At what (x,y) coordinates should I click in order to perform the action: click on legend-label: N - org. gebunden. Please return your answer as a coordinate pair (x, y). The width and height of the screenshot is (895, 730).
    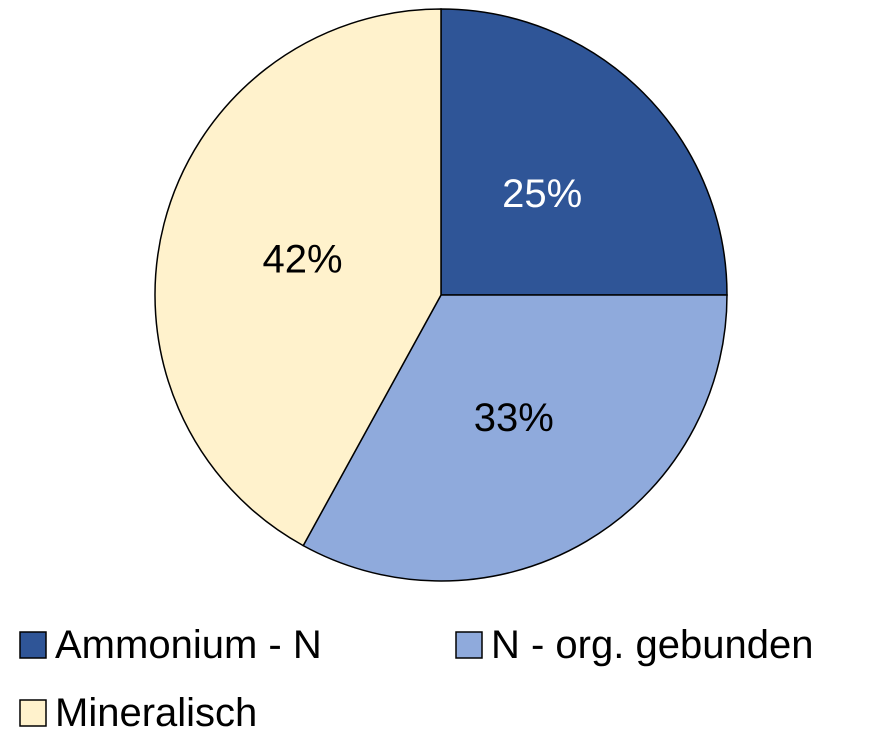
    Looking at the image, I should click on (652, 645).